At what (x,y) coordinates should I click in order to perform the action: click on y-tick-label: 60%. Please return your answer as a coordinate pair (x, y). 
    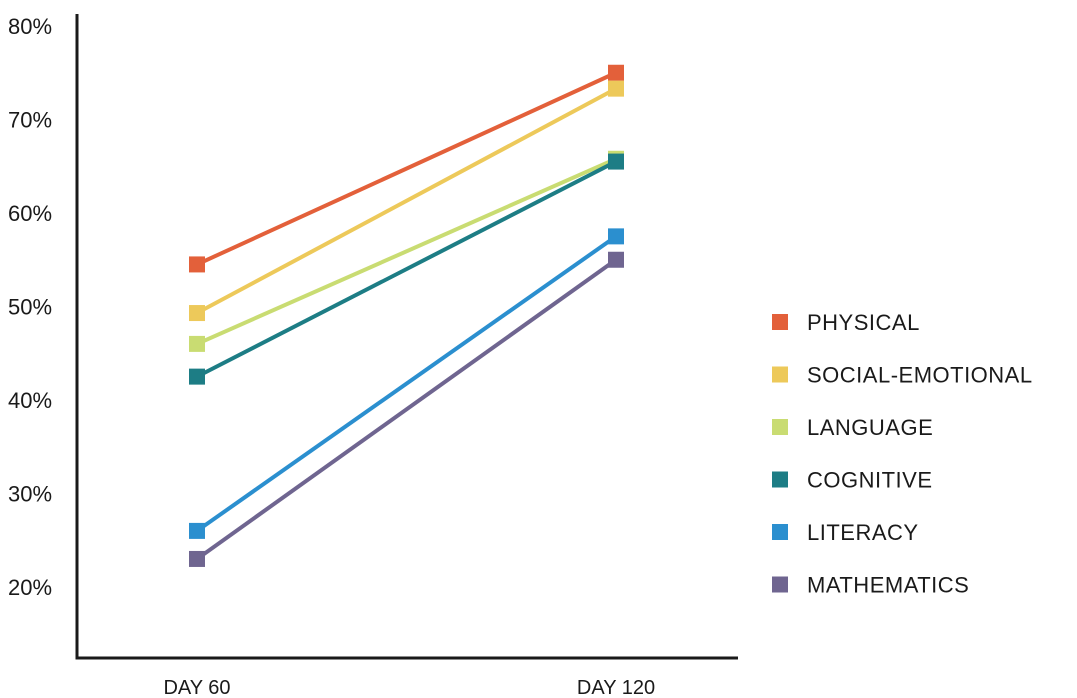
    Looking at the image, I should click on (30, 213).